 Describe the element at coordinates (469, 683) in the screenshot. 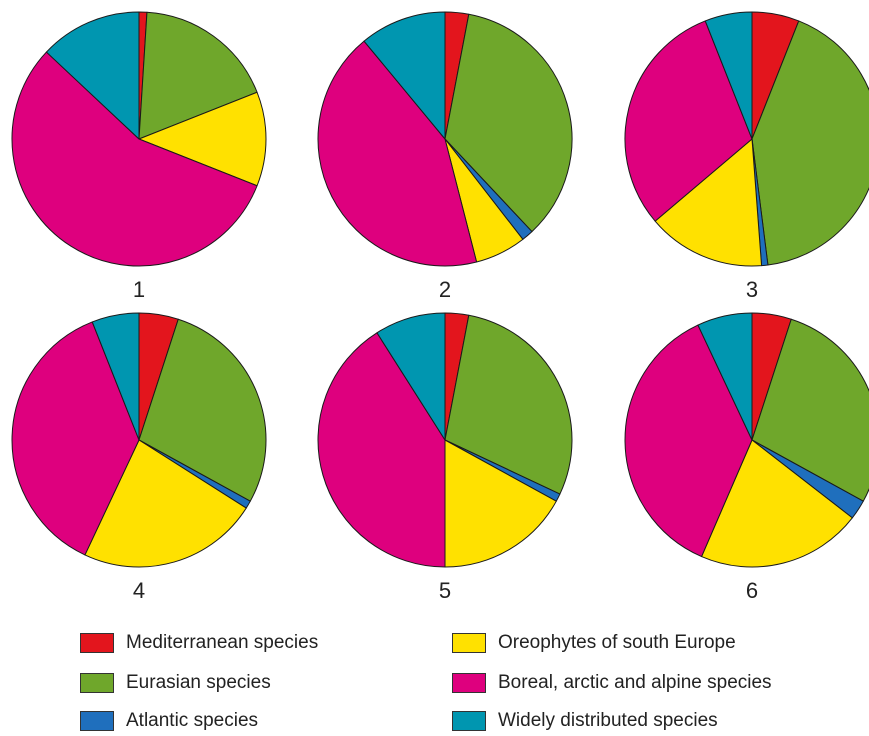

I see `legend-swatch-boreal` at that location.